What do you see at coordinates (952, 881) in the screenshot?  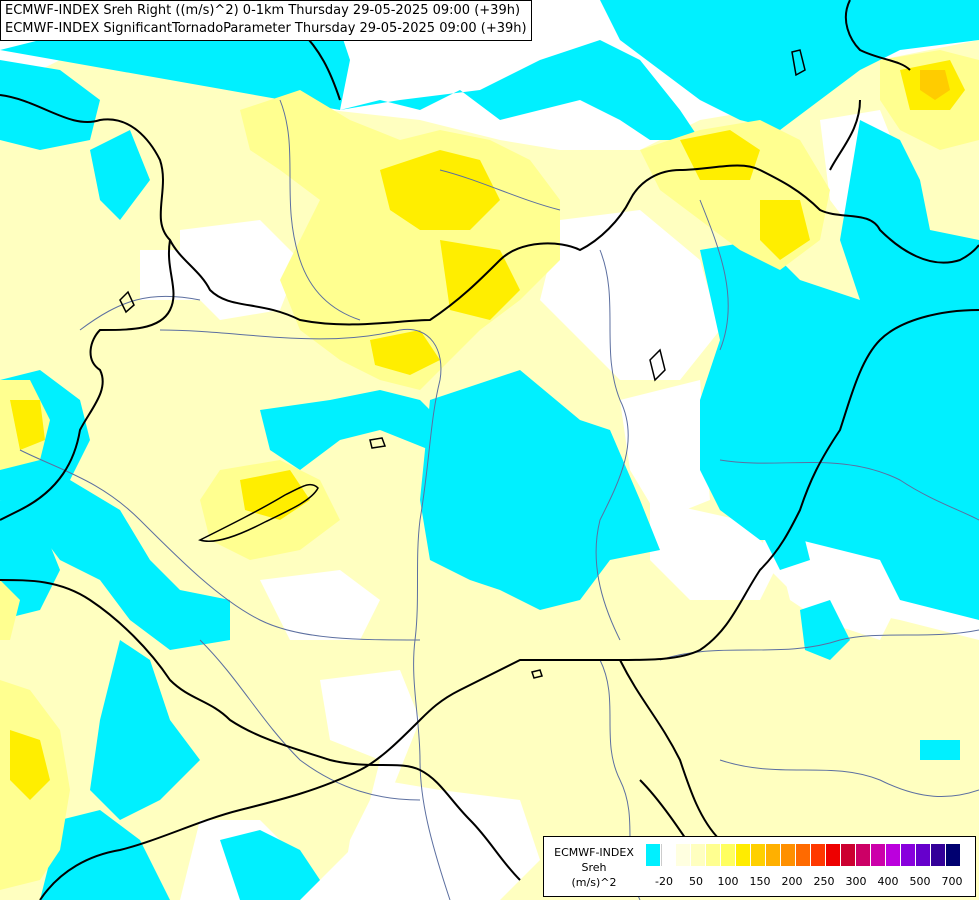 I see `legend-tick-label: 700` at bounding box center [952, 881].